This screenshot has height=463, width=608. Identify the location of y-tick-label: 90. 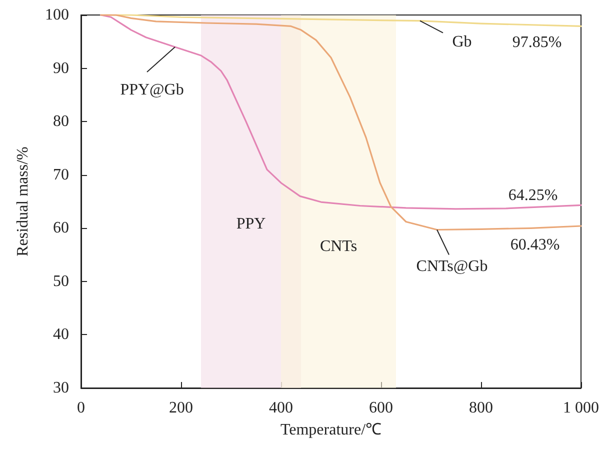
(61, 68).